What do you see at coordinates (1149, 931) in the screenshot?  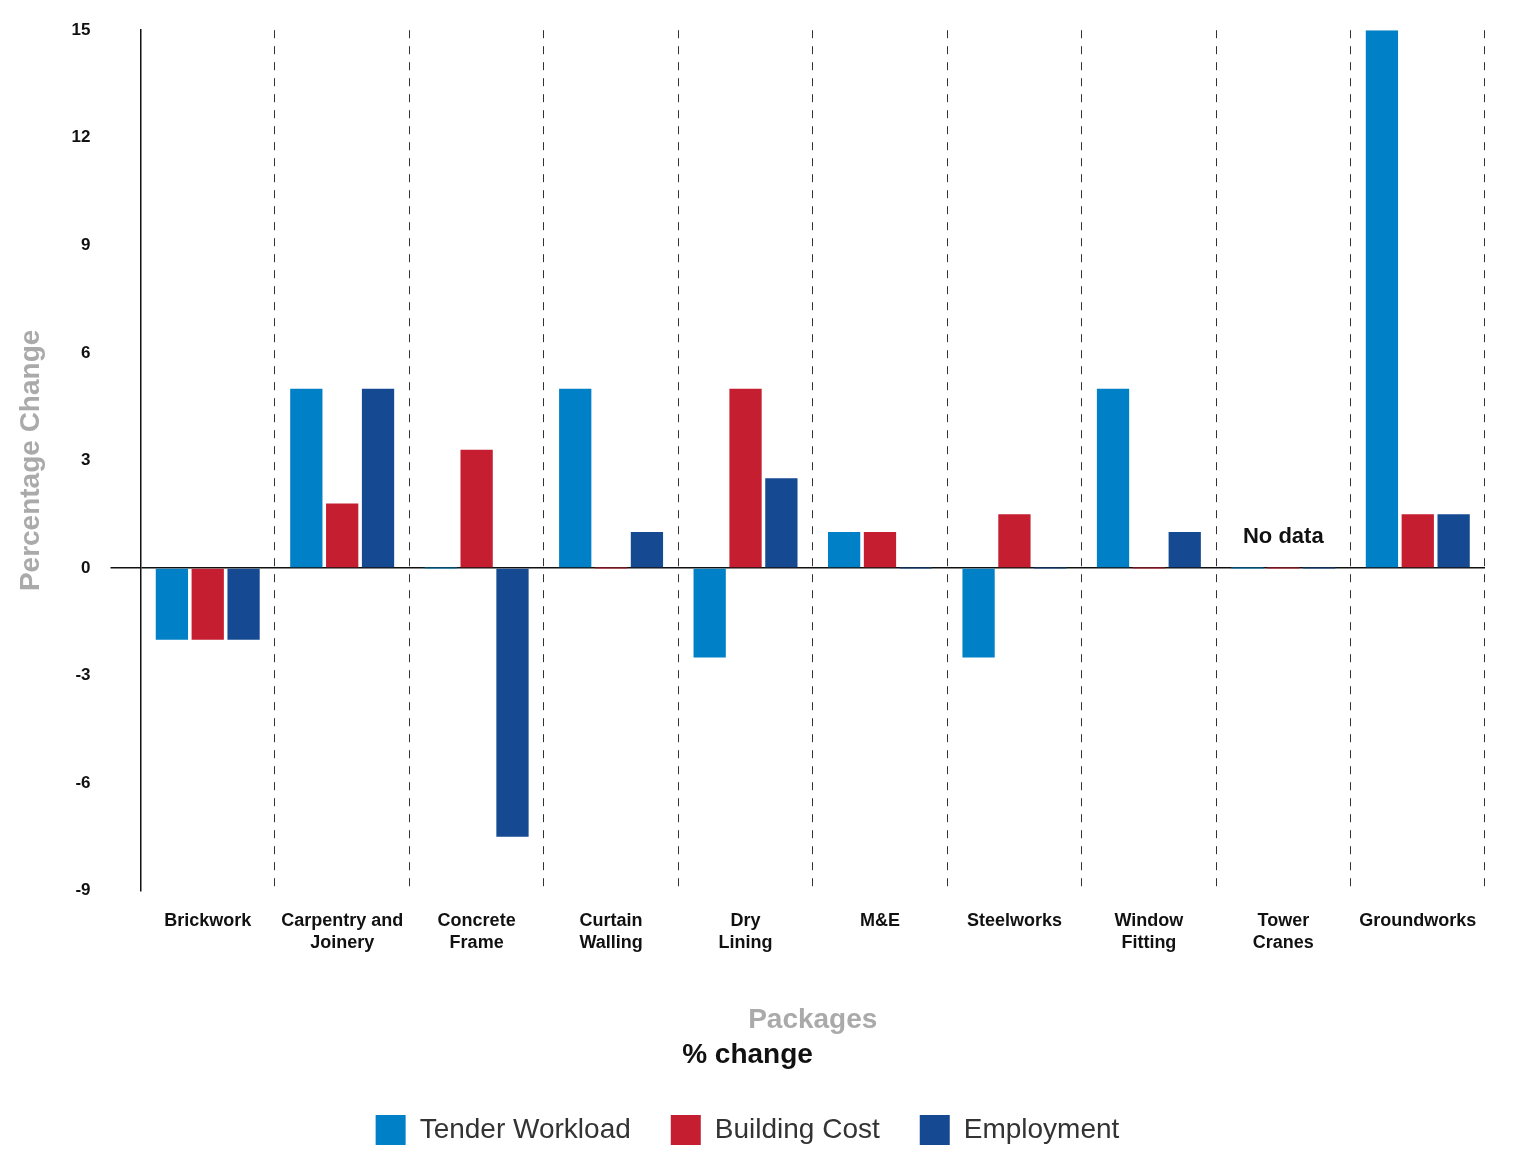 I see `x-tick-label: Window Fitting` at bounding box center [1149, 931].